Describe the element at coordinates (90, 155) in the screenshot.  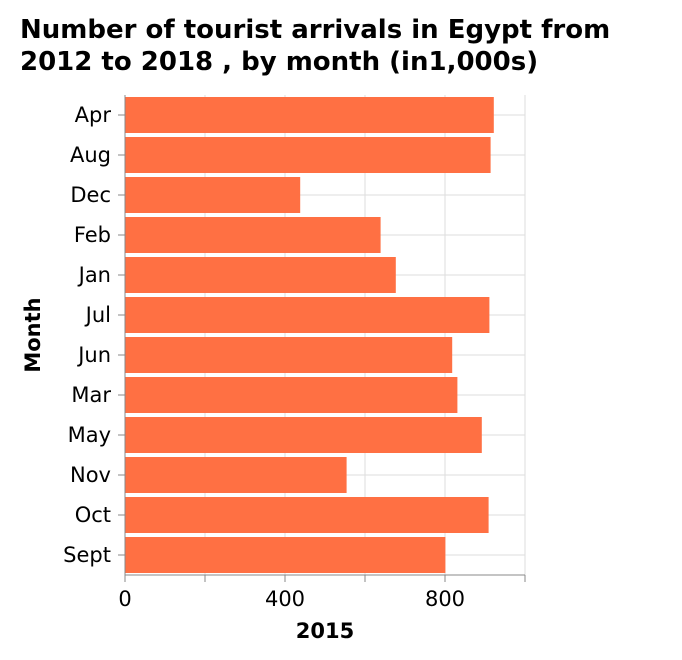
I see `y-tick-label: Aug` at that location.